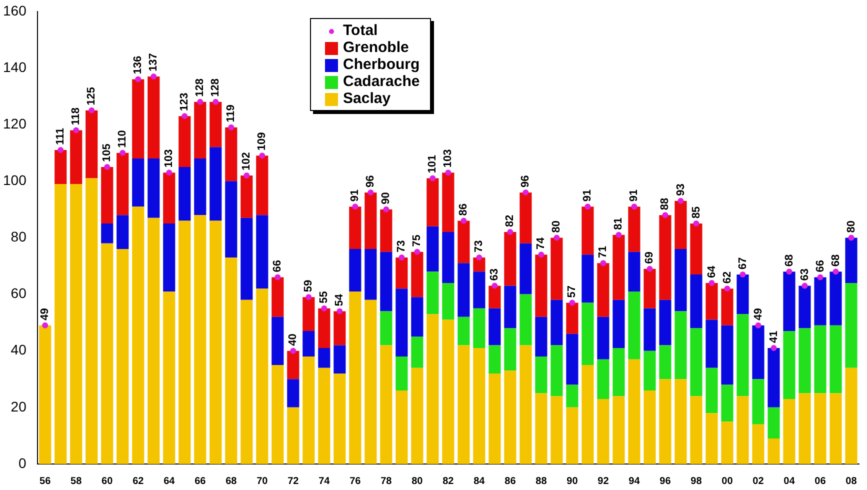 This screenshot has height=490, width=867. I want to click on data-label: 63, so click(494, 274).